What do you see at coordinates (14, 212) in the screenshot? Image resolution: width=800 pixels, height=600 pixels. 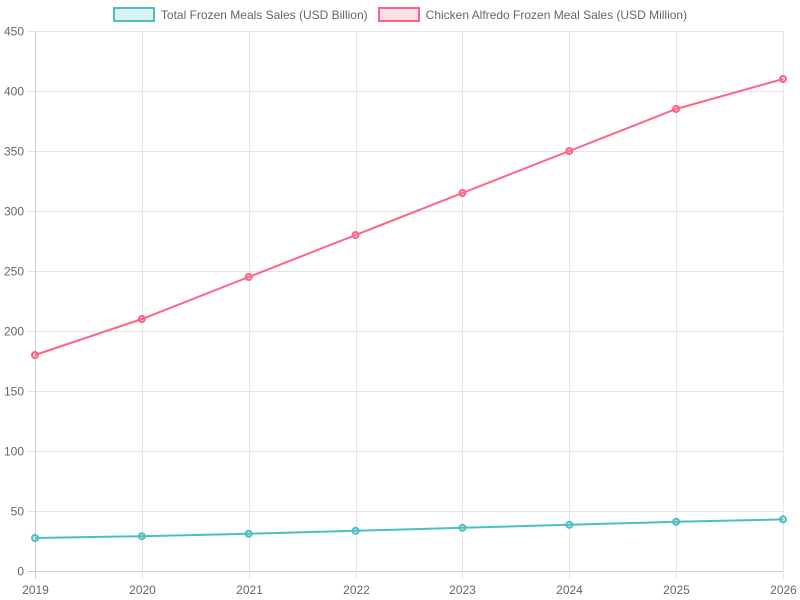 I see `y-tick-label: 300` at bounding box center [14, 212].